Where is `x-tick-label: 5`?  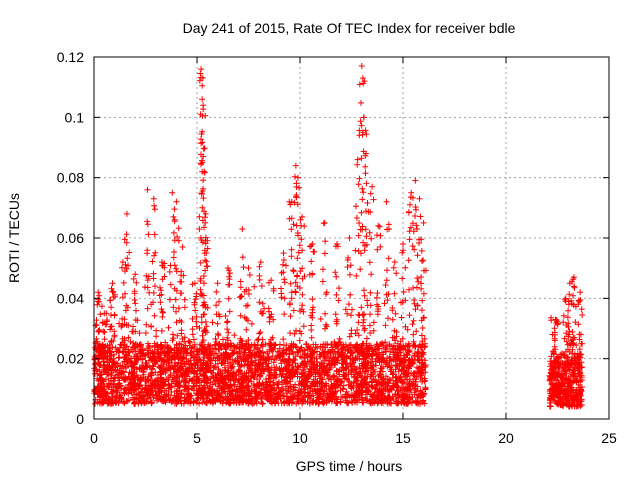
x-tick-label: 5 is located at coordinates (197, 438).